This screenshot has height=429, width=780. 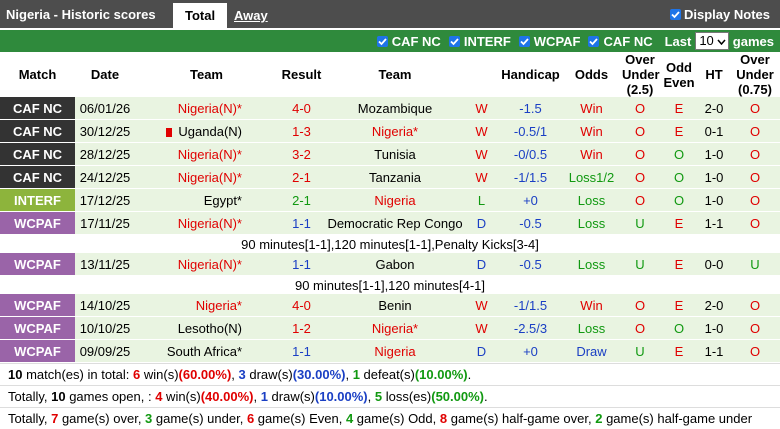 What do you see at coordinates (395, 328) in the screenshot?
I see `away-team: Nigeria*` at bounding box center [395, 328].